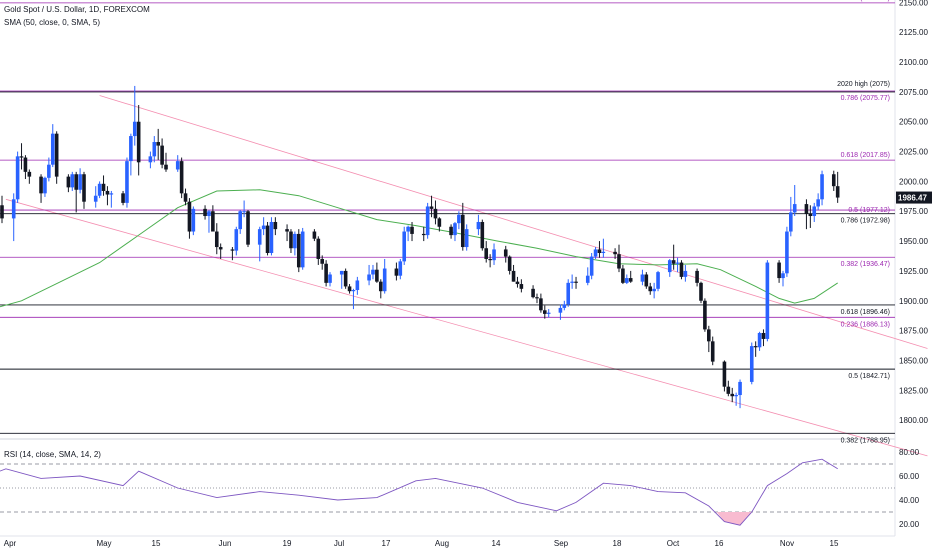 Image resolution: width=932 pixels, height=550 pixels. Describe the element at coordinates (913, 211) in the screenshot. I see `price-tick-label: 1975.00` at that location.